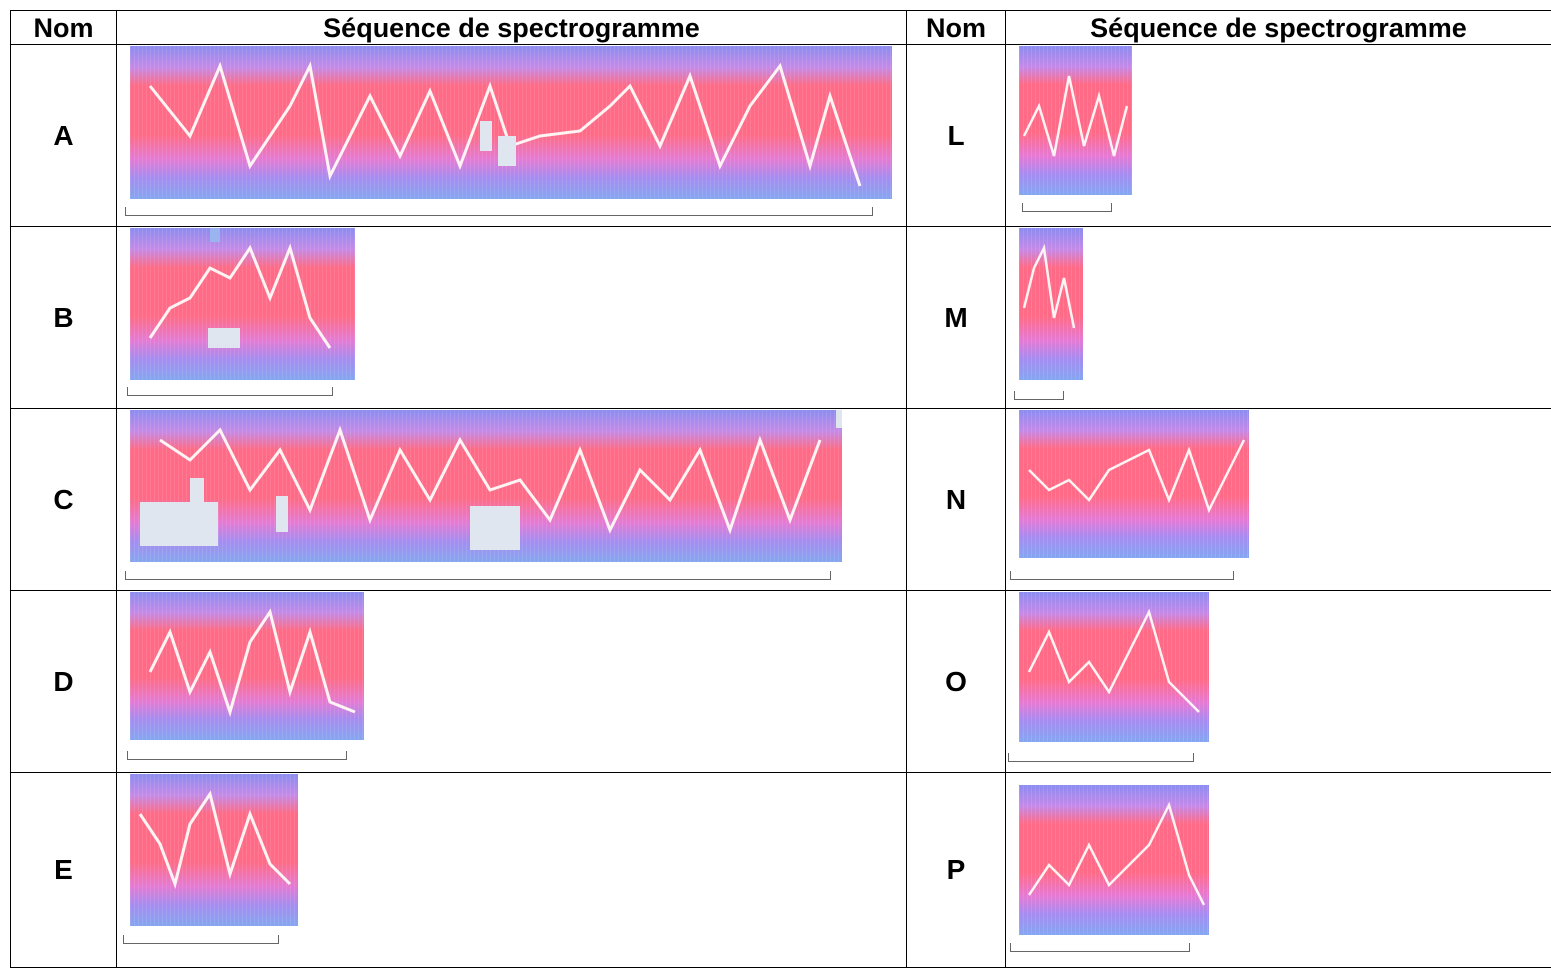  What do you see at coordinates (956, 870) in the screenshot?
I see `row-name-right: P` at bounding box center [956, 870].